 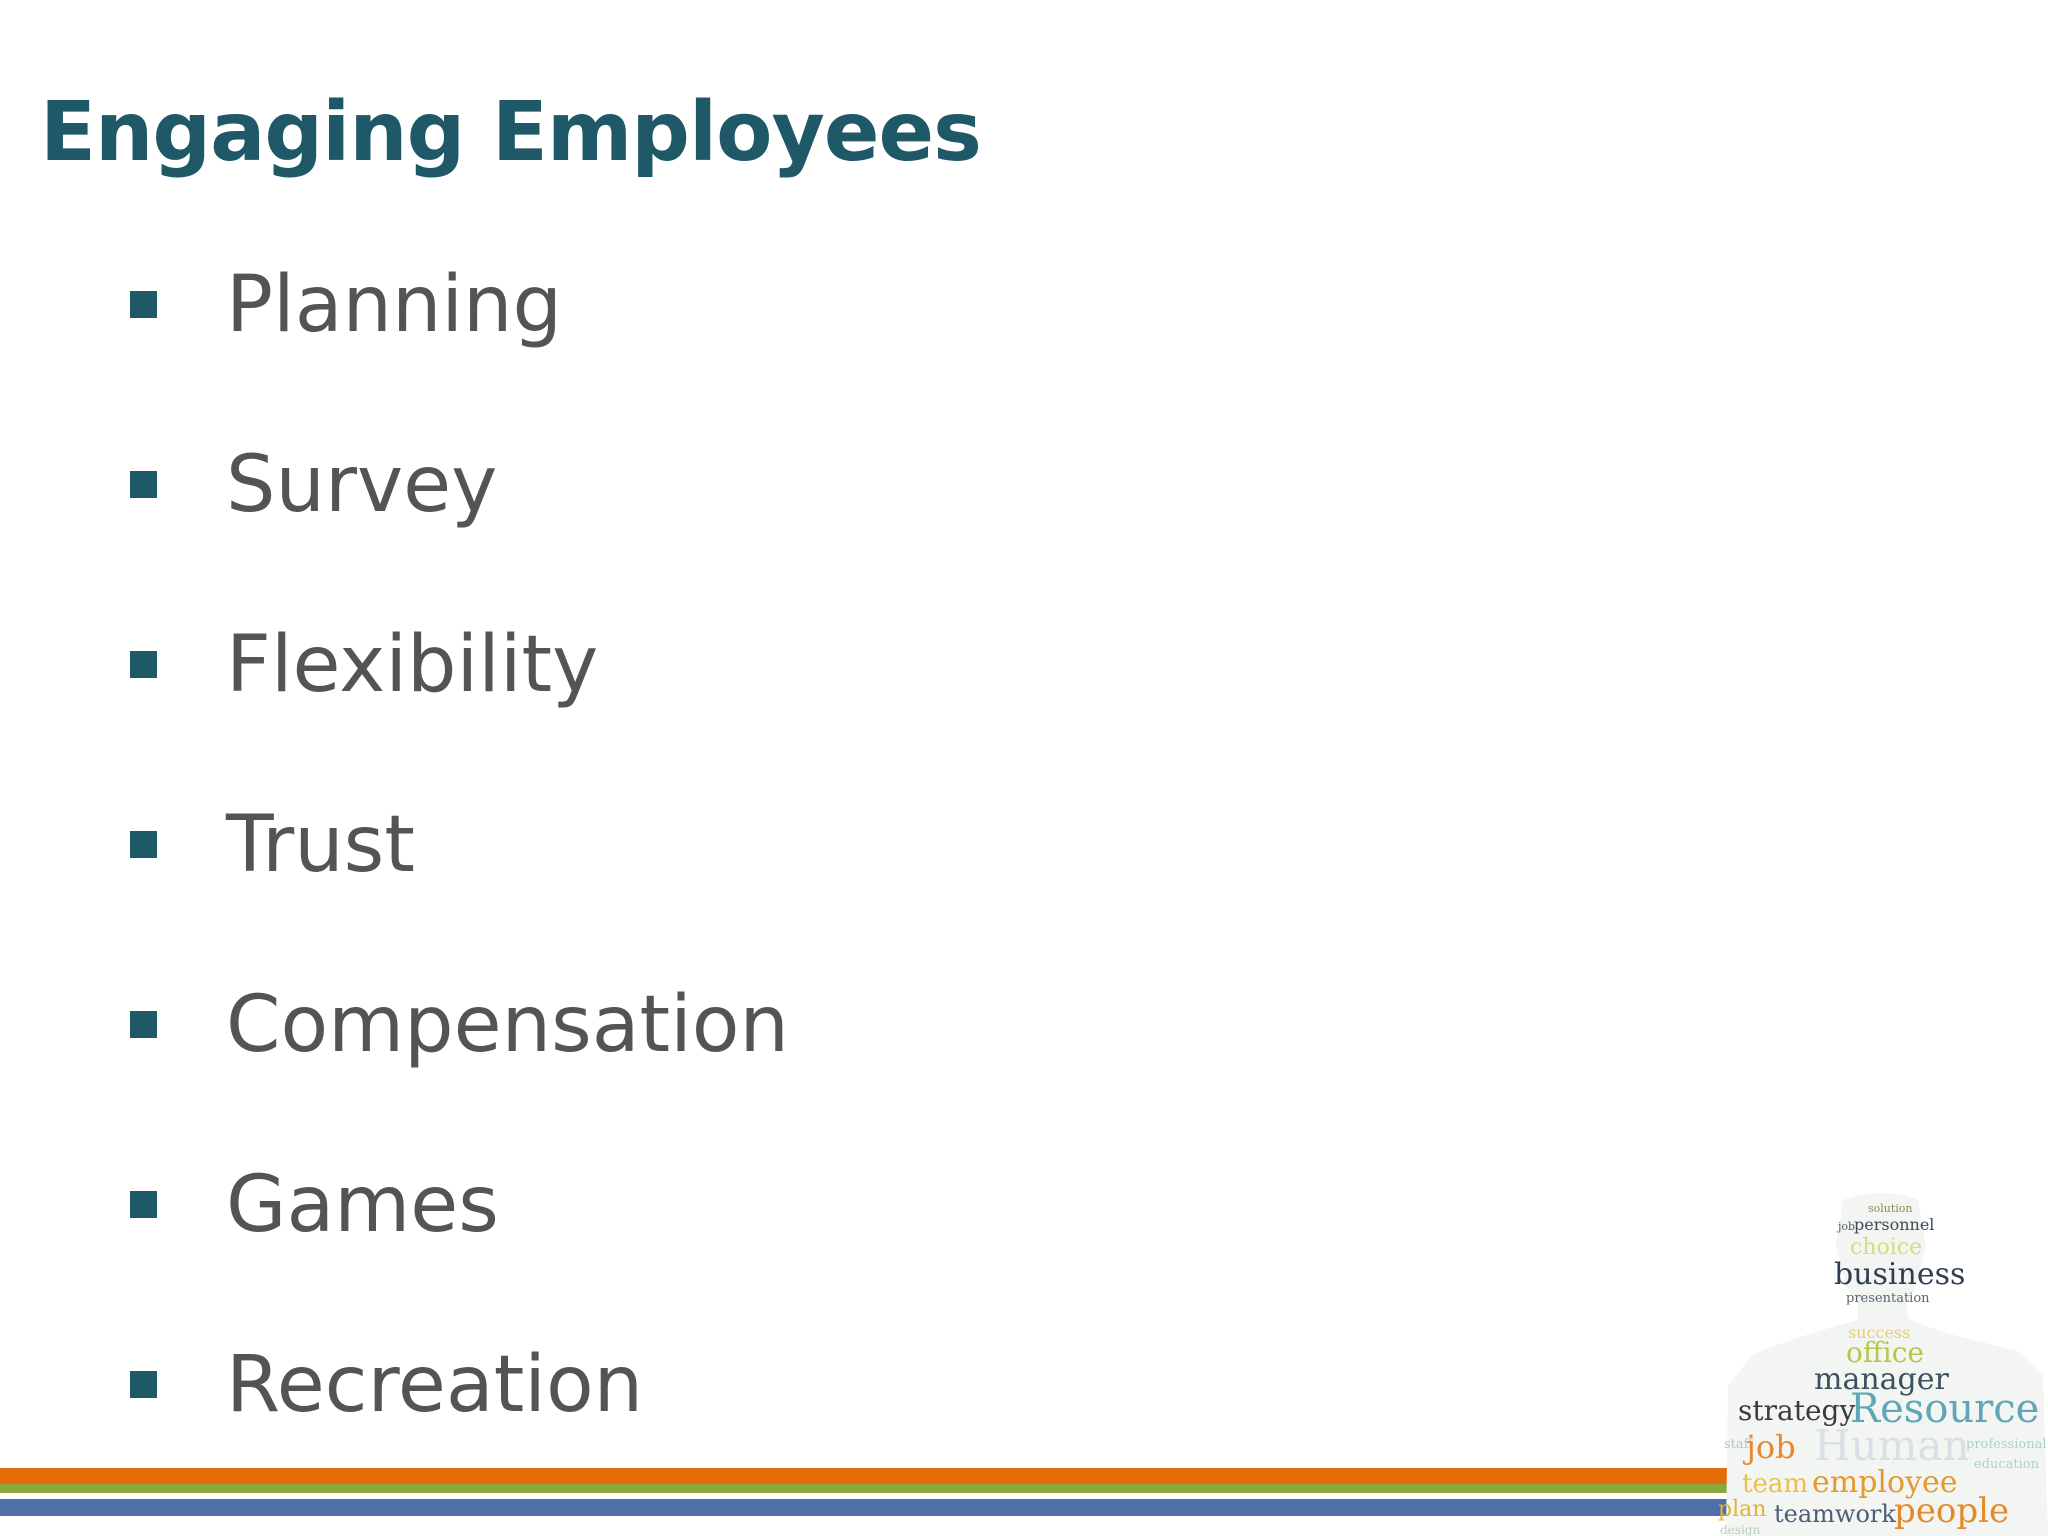 What do you see at coordinates (1888, 1298) in the screenshot?
I see `wordcloud-word: presentation` at bounding box center [1888, 1298].